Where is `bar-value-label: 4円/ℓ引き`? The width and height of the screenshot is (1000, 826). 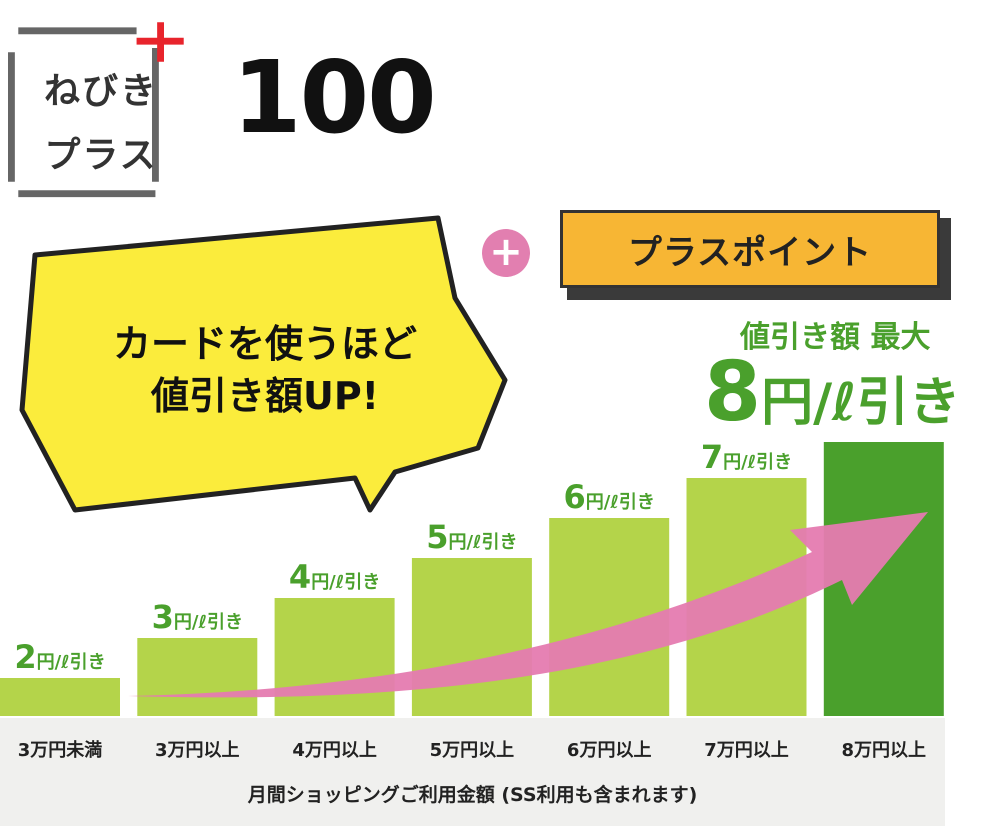 bar-value-label: 4円/ℓ引き is located at coordinates (334, 577).